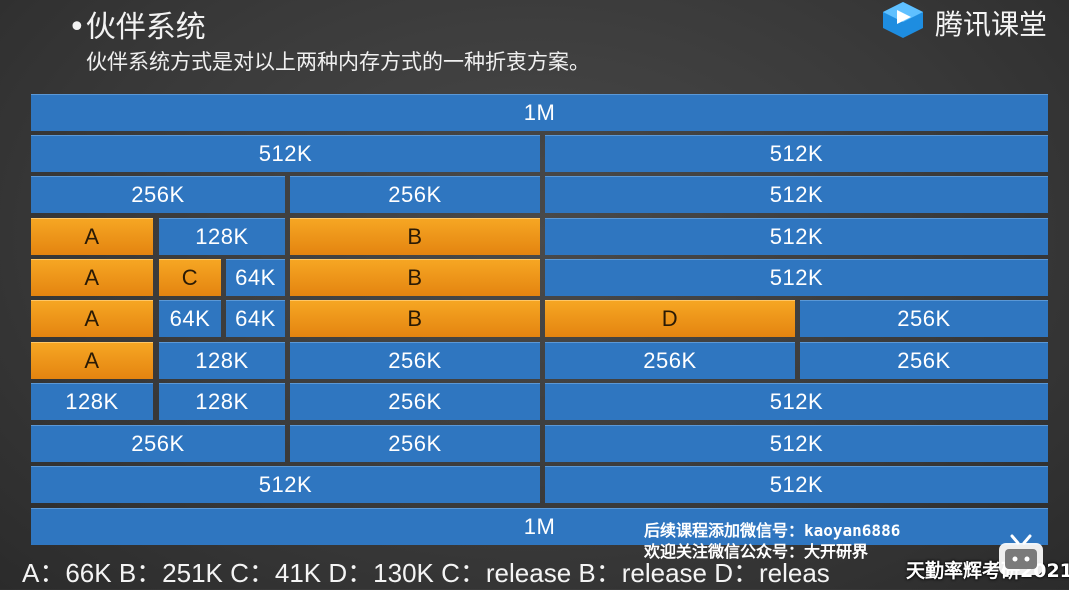 Image resolution: width=1069 pixels, height=590 pixels. What do you see at coordinates (756, 551) in the screenshot?
I see `watermark-official-account: 欢迎关注微信公众号：大开研界` at bounding box center [756, 551].